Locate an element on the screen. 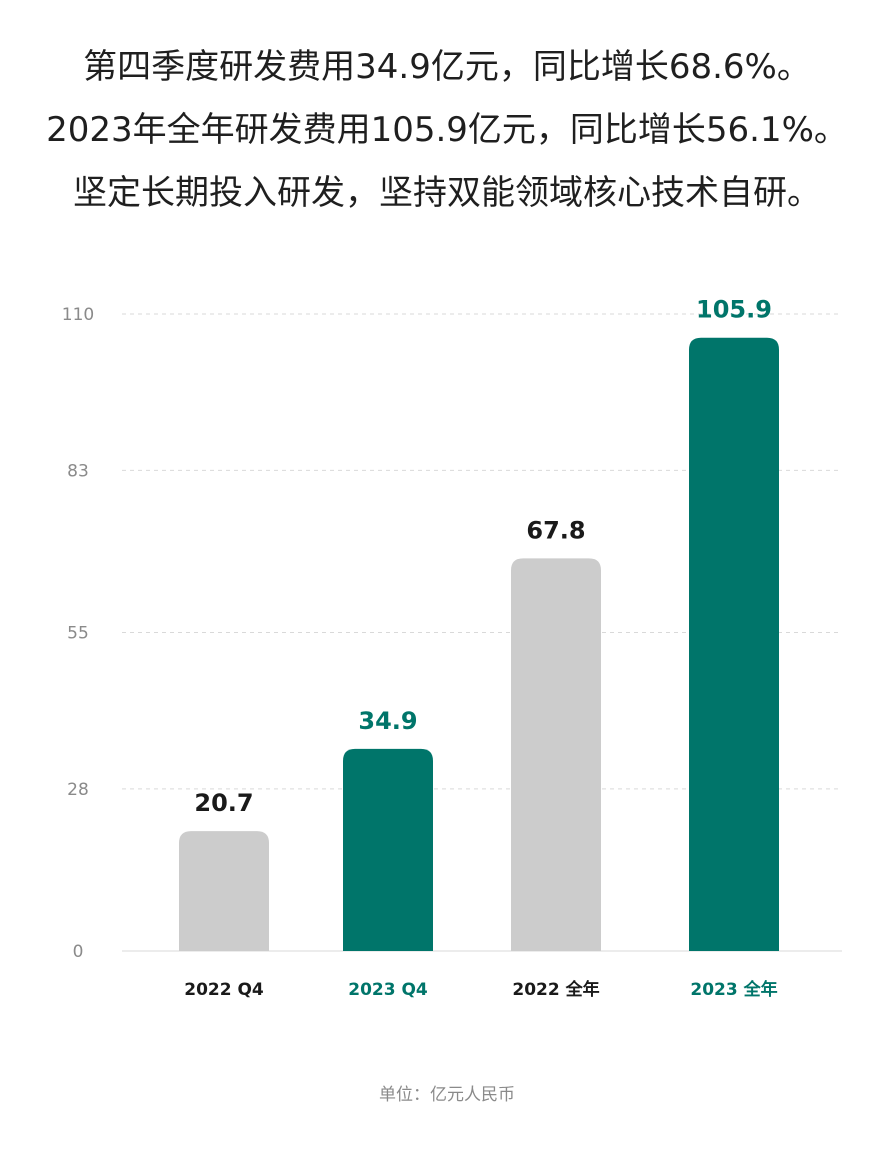 Image resolution: width=894 pixels, height=1164 pixels. unit-note: 单位：亿元人民币 is located at coordinates (447, 1095).